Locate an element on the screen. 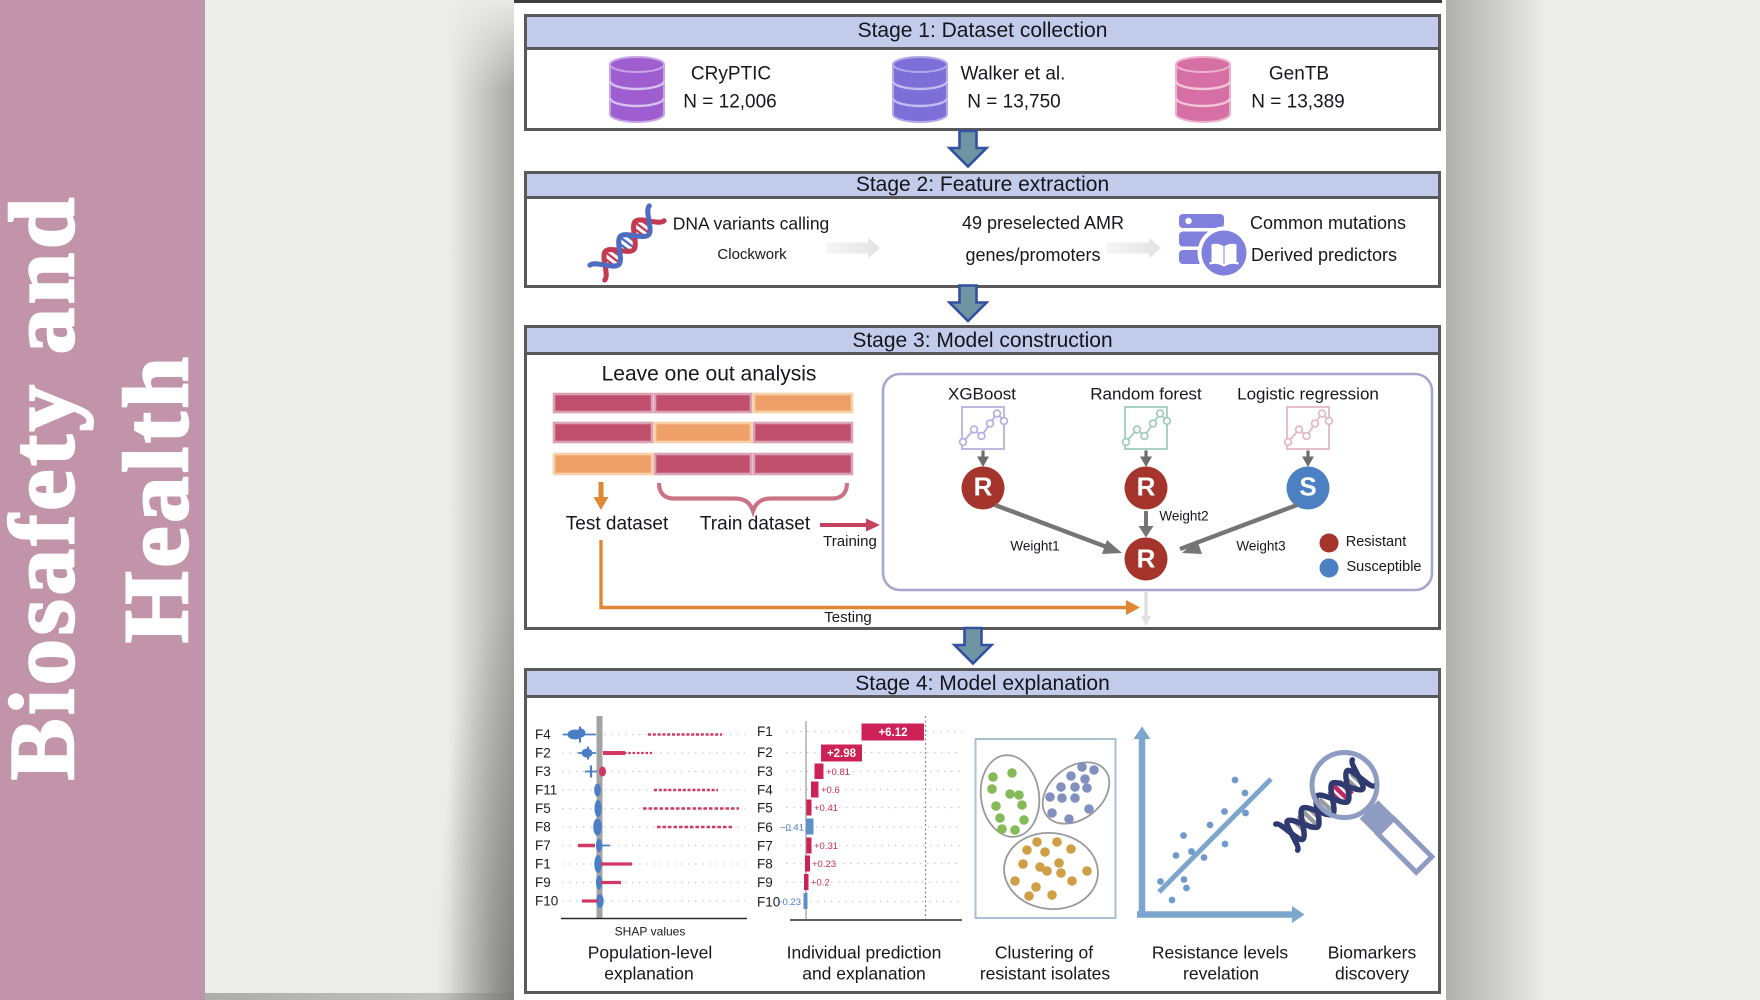 The image size is (1760, 1000). svg-text: +0.41 is located at coordinates (826, 808).